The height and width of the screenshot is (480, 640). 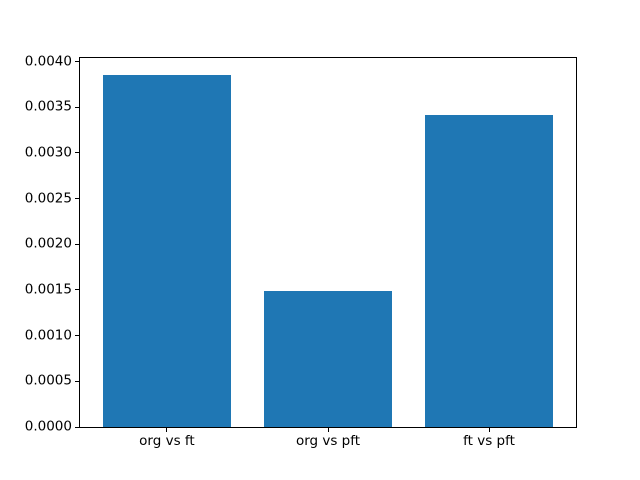 What do you see at coordinates (48, 152) in the screenshot?
I see `y-tick-label: 0.0030` at bounding box center [48, 152].